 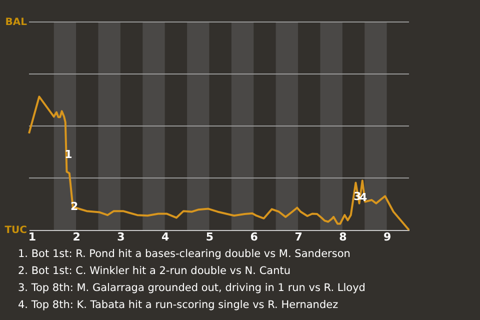 I want to click on x-tick-label: 6, so click(x=254, y=237).